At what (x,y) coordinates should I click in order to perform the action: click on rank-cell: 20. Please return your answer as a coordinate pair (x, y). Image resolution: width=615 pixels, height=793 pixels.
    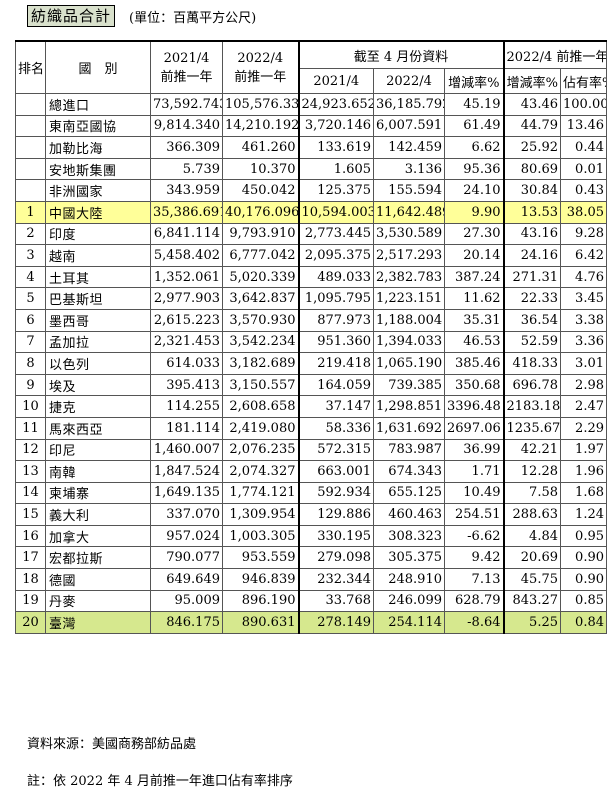
    Looking at the image, I should click on (30, 622).